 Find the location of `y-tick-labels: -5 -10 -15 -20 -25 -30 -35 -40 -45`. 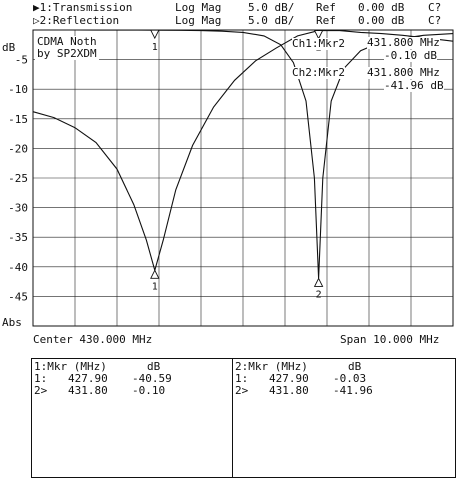

y-tick-labels: -5 -10 -15 -20 -25 -30 -35 -40 -45 is located at coordinates (18, 179).